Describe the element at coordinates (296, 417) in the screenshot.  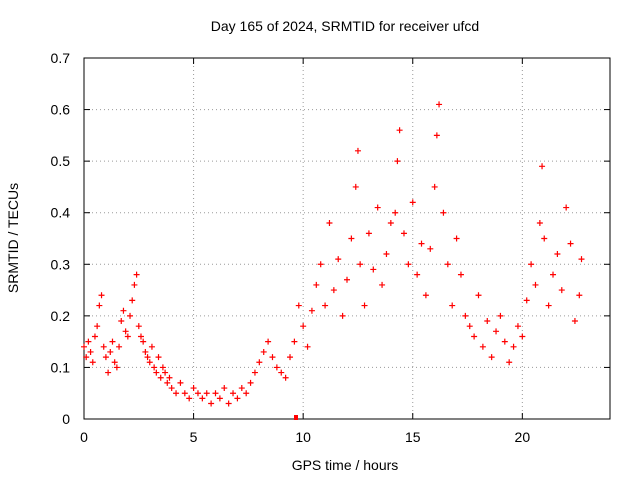
I see `outlier-marker` at that location.